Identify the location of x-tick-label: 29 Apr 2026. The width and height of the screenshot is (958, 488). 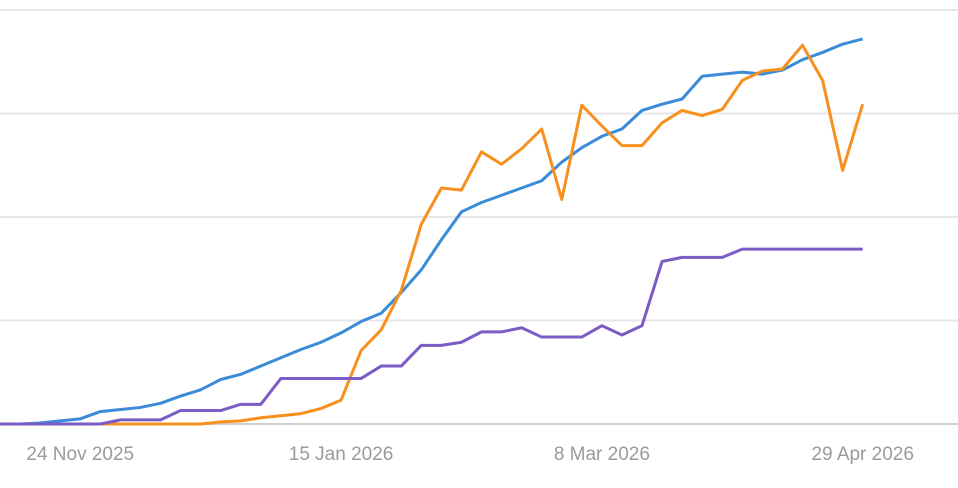
(862, 454).